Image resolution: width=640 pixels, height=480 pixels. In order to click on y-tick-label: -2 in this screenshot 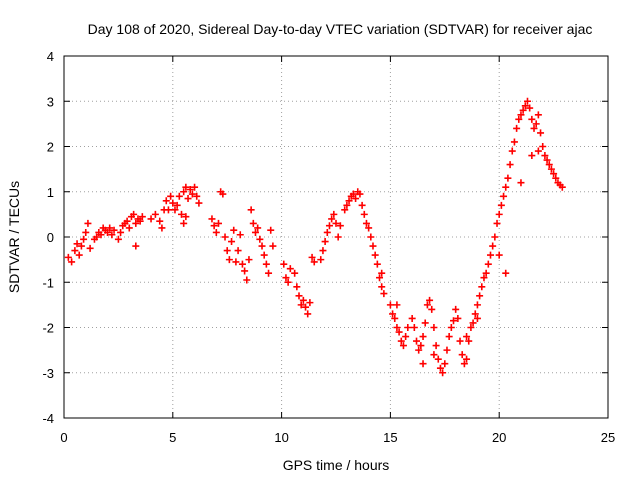, I will do `click(48, 328)`.